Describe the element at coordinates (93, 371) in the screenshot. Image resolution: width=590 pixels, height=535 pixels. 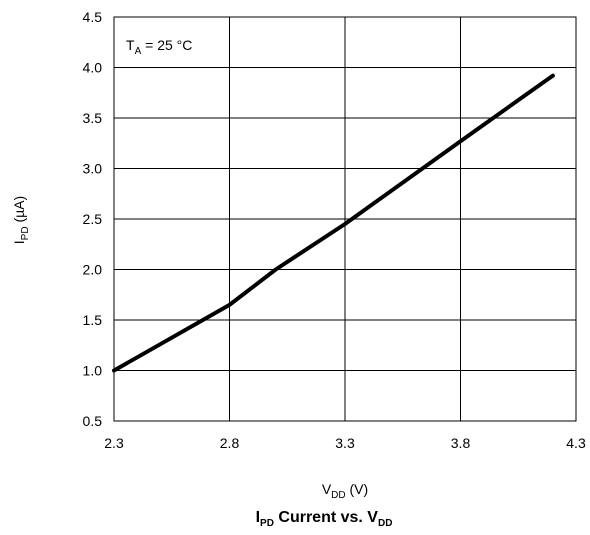
I see `y-tick-label: 1.0` at that location.